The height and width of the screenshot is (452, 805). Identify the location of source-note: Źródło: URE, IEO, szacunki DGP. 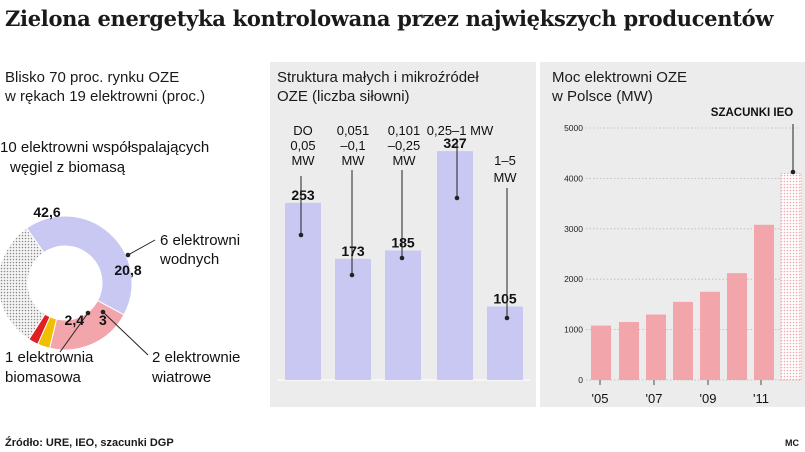
(89, 443).